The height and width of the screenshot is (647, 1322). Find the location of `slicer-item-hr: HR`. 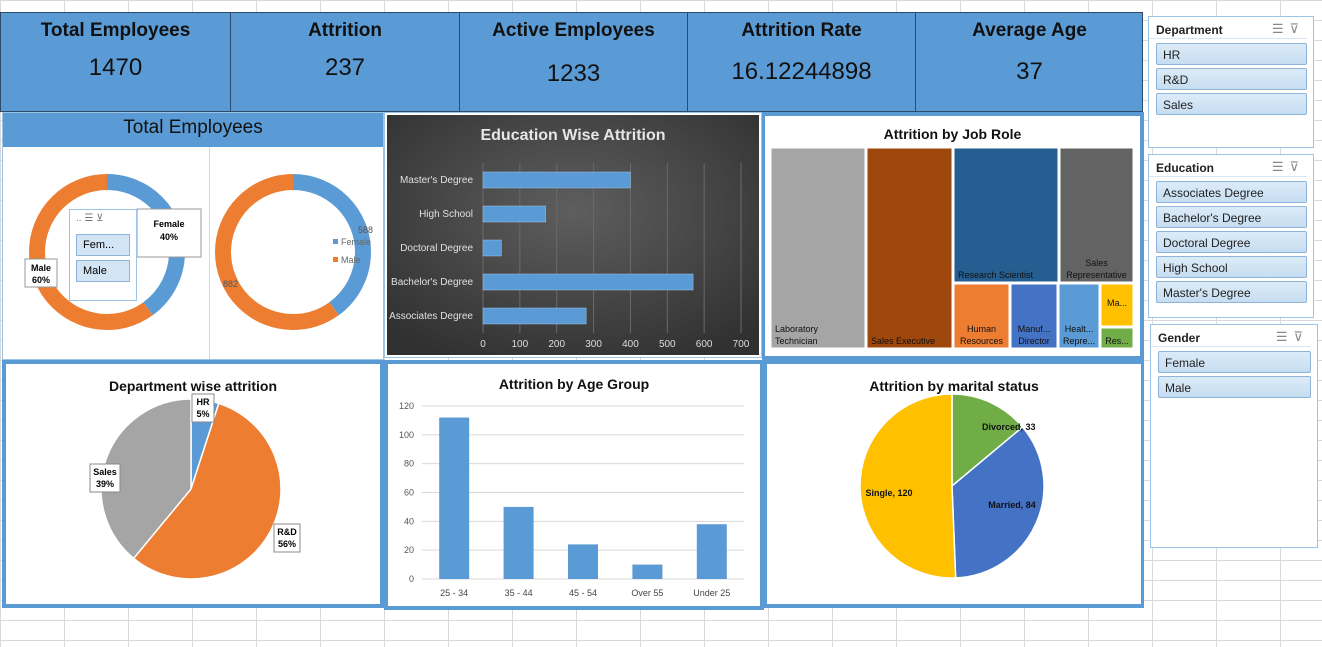

slicer-item-hr: HR is located at coordinates (1231, 54).